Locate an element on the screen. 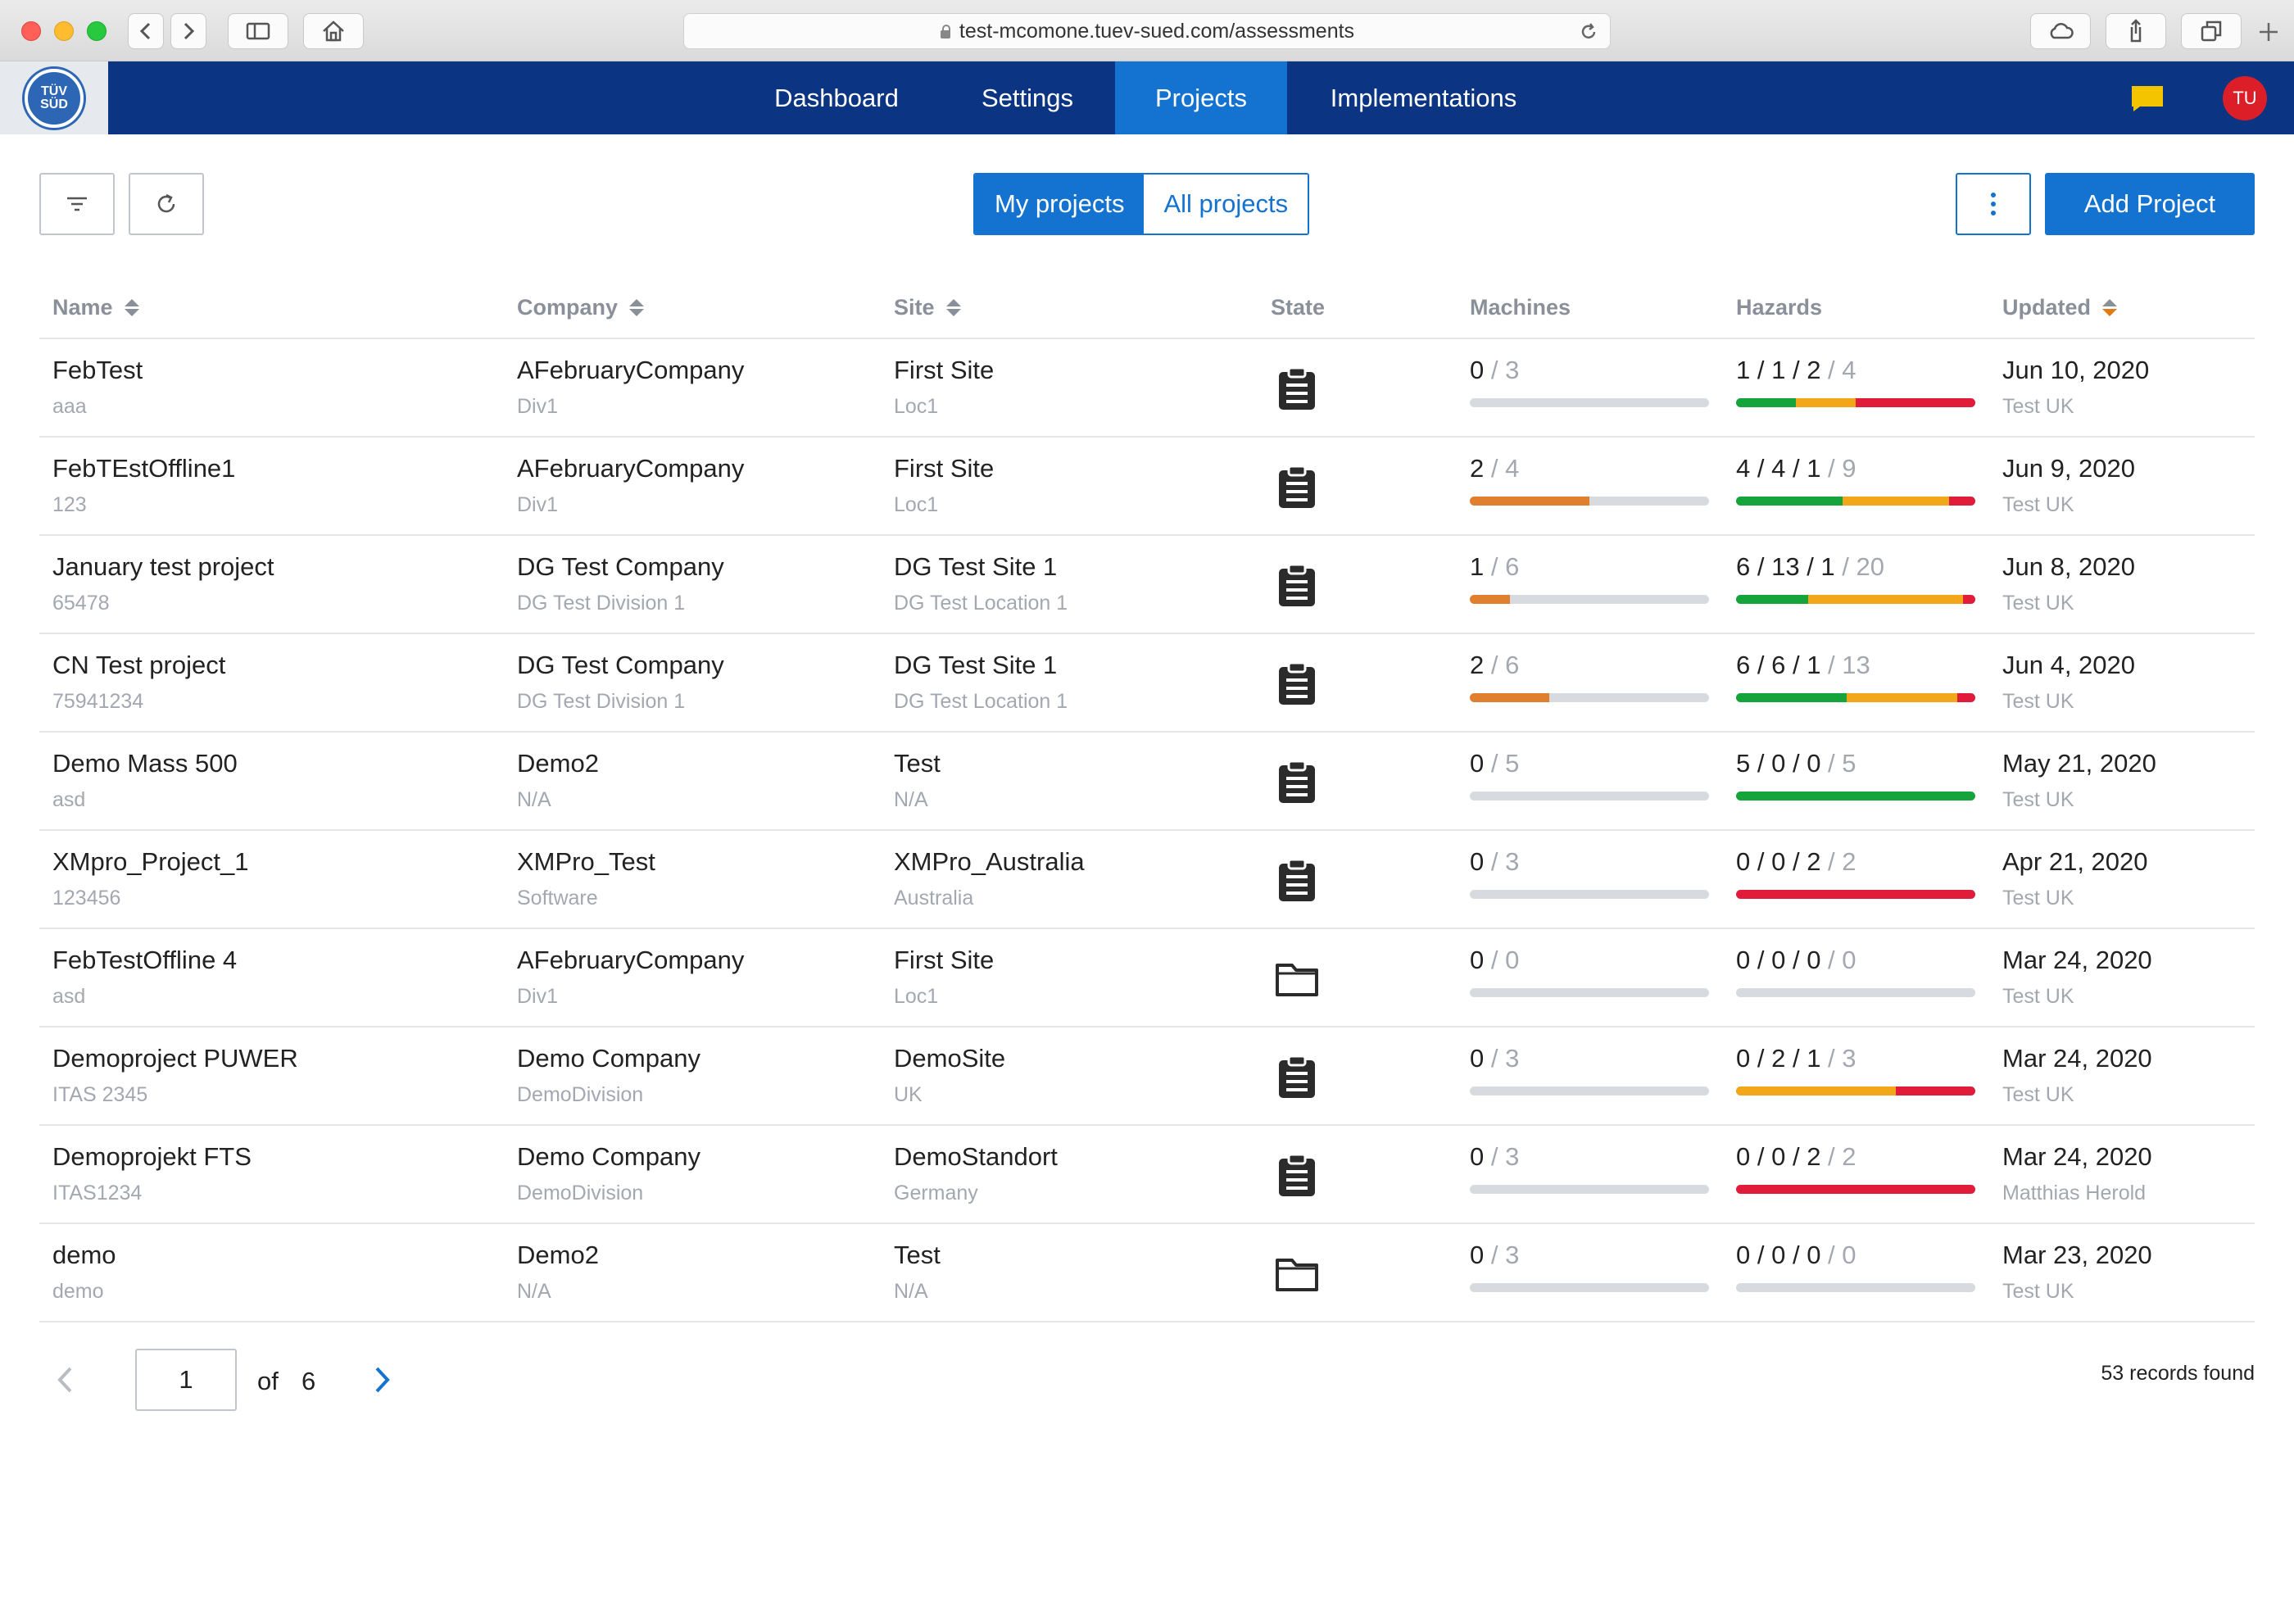 The image size is (2294, 1624). share-button is located at coordinates (2136, 31).